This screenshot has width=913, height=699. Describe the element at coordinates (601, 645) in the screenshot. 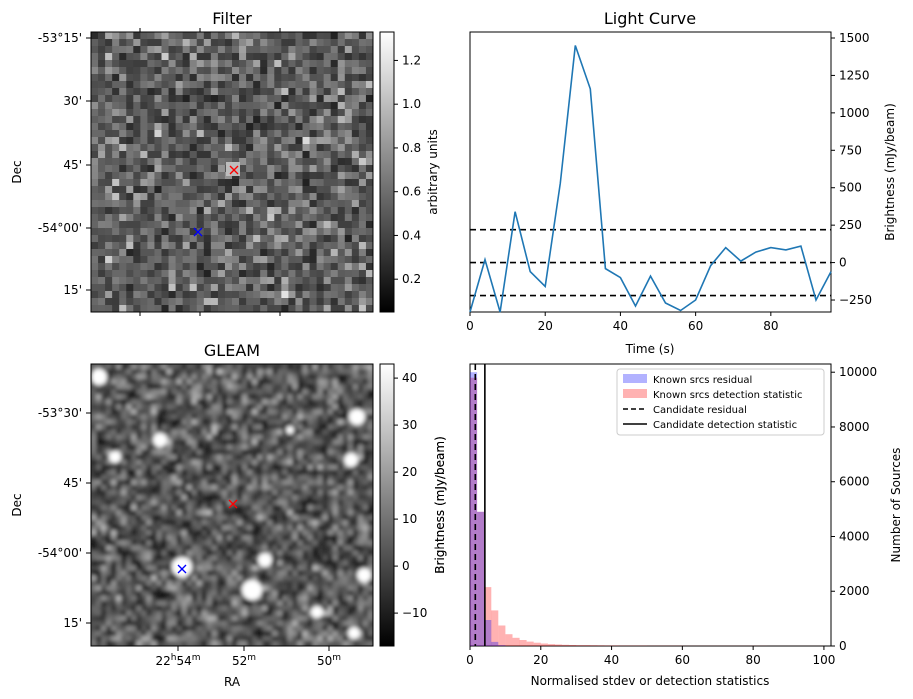

I see `histogram-bar-detection` at that location.